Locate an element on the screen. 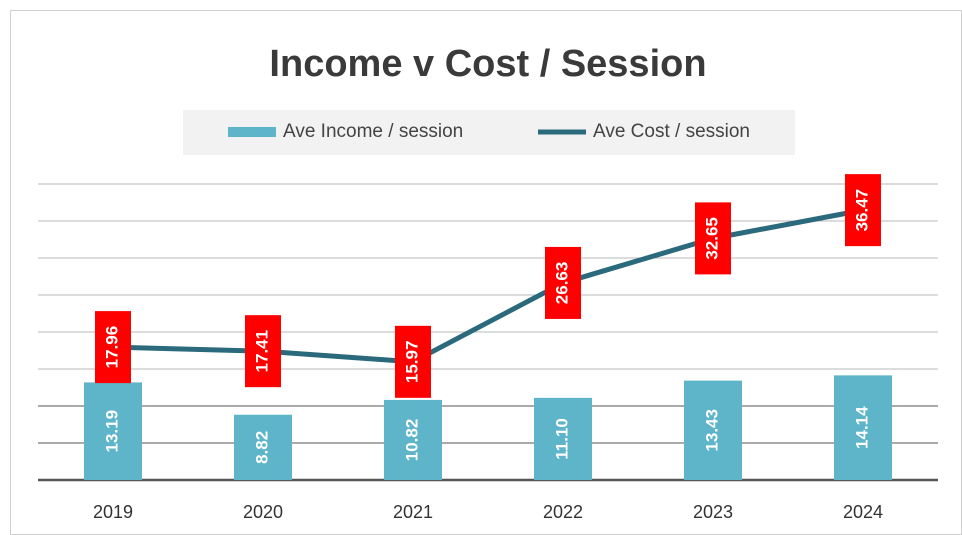 Image resolution: width=962 pixels, height=535 pixels. line-value-label: 15.97 is located at coordinates (411, 362).